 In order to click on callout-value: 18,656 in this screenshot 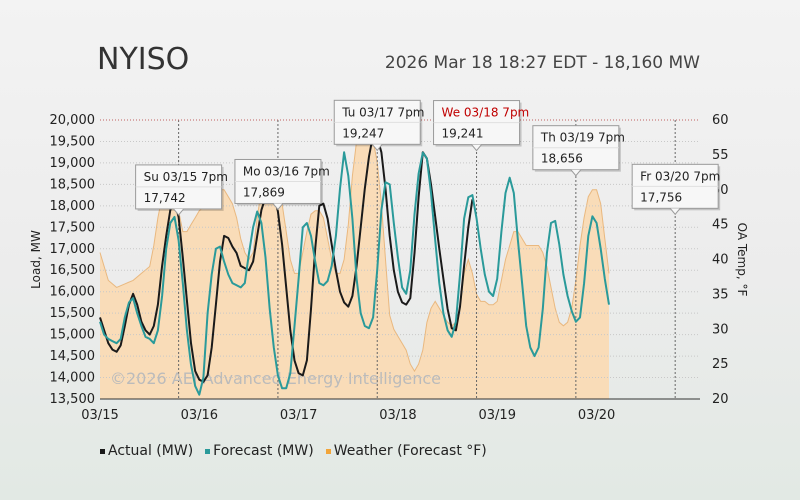, I will do `click(562, 159)`.